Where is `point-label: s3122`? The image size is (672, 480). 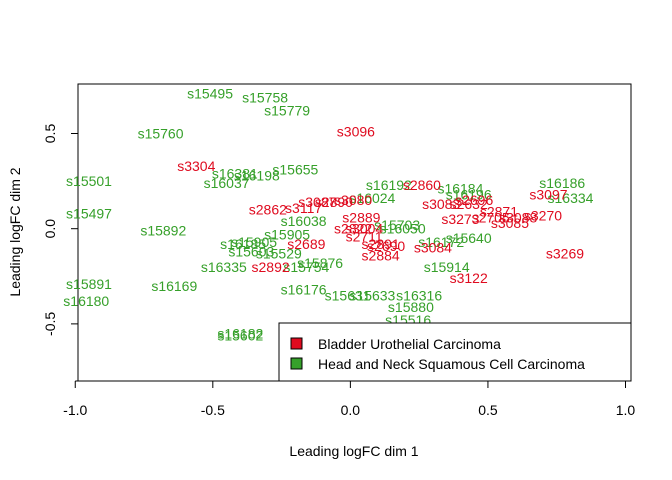
point-label: s3122 is located at coordinates (469, 278).